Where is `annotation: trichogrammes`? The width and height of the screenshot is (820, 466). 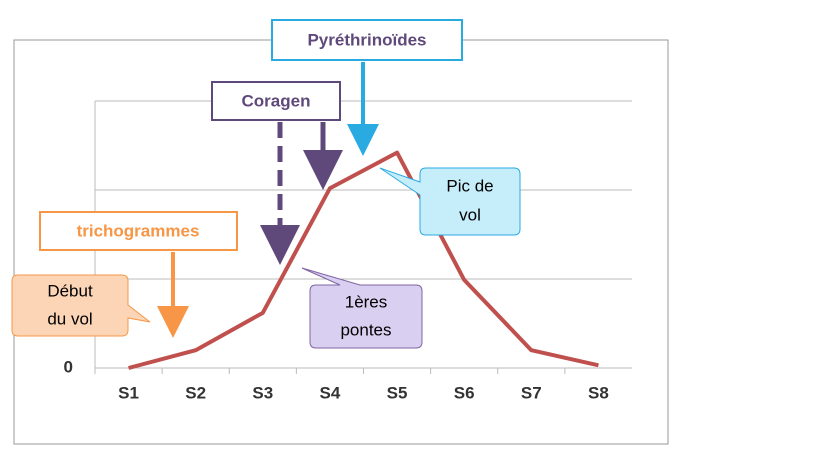
annotation: trichogrammes is located at coordinates (138, 230).